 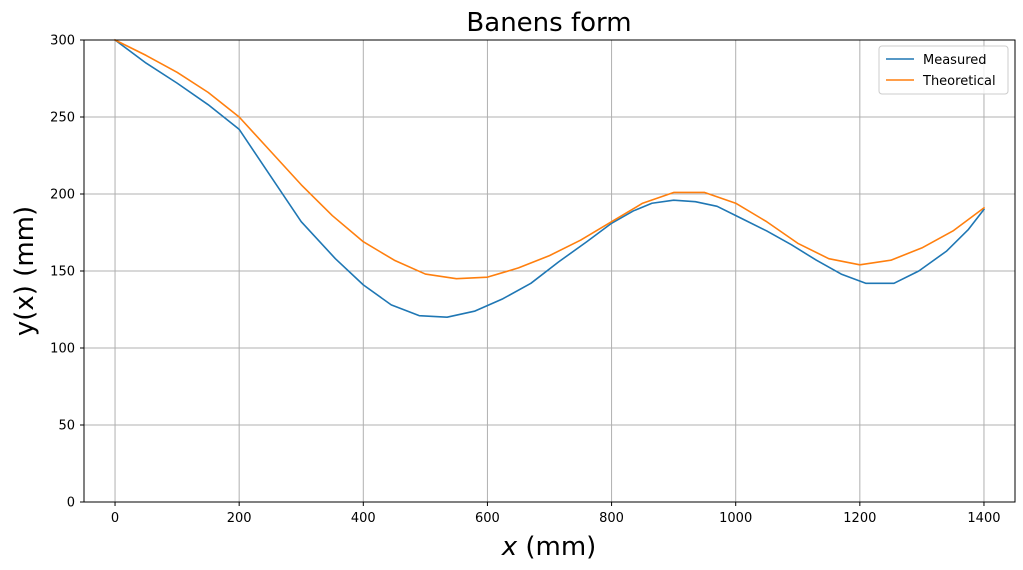 I want to click on chart-title: Banens form, so click(x=548, y=23).